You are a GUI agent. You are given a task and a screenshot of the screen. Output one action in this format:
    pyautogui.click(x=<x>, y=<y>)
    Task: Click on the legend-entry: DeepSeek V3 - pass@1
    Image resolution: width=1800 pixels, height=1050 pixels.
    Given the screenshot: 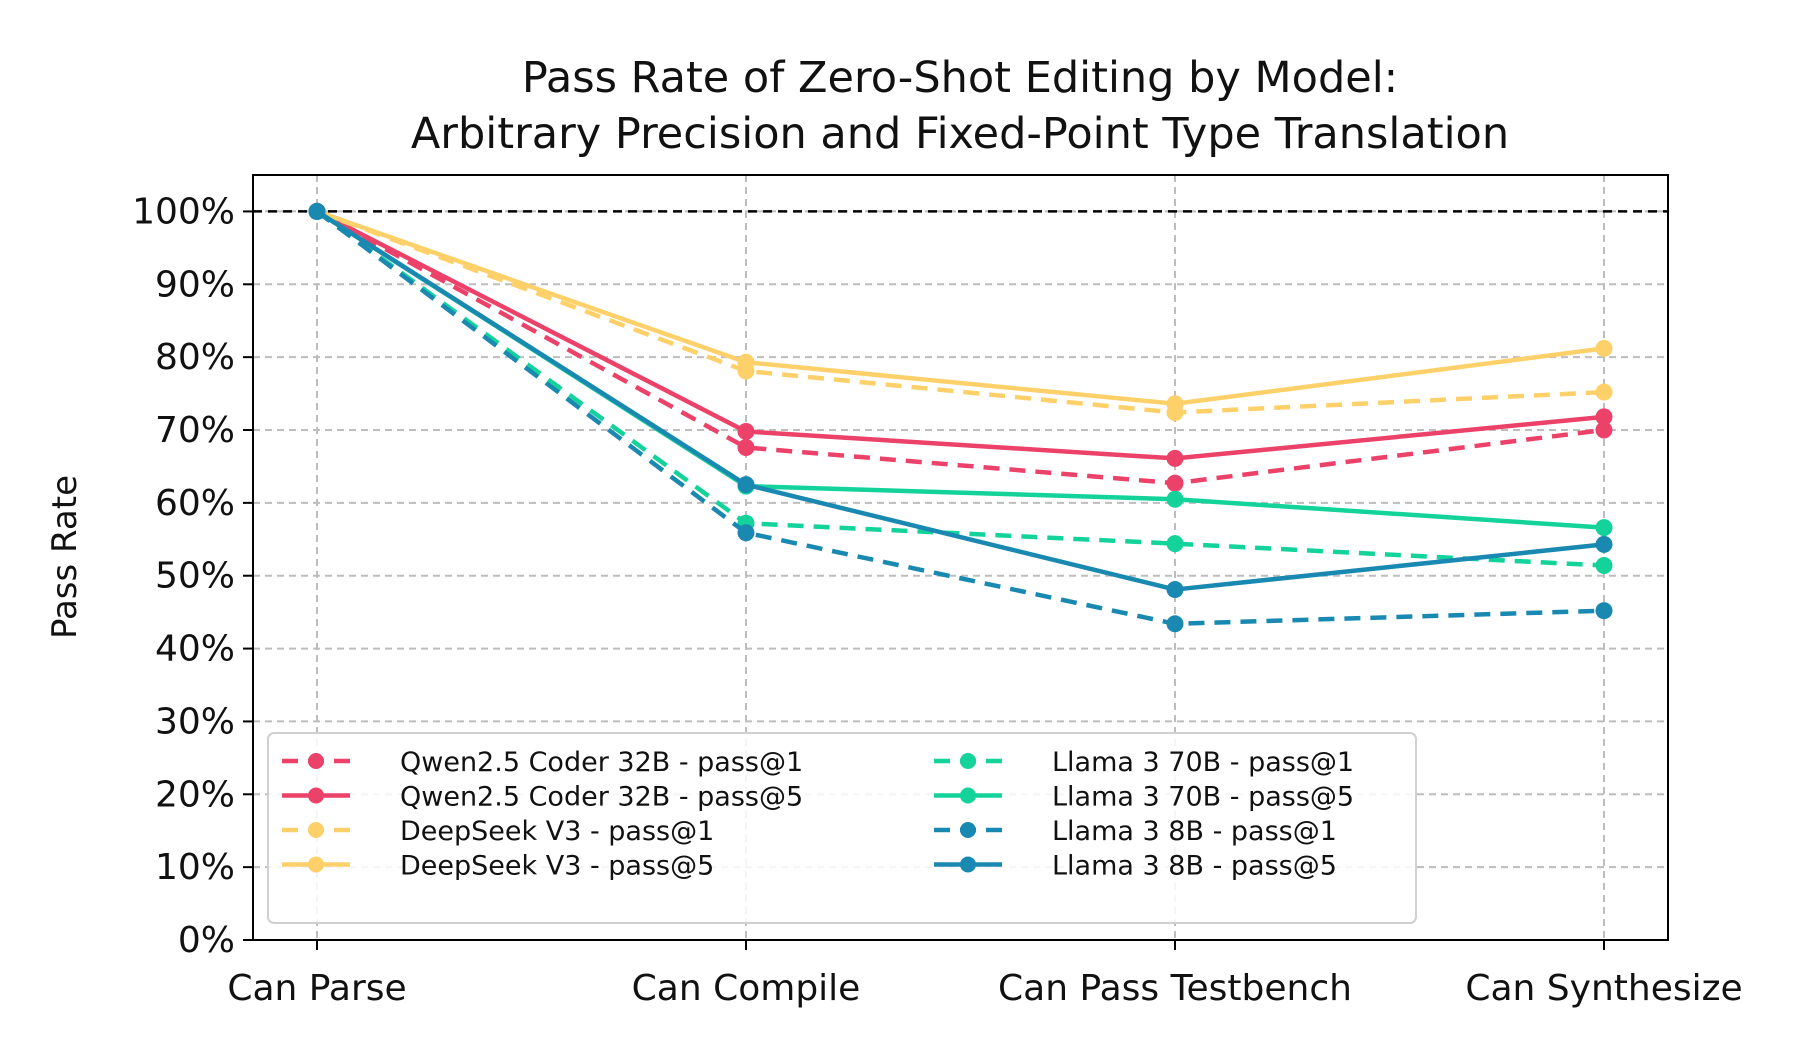 What is the action you would take?
    pyautogui.click(x=498, y=831)
    